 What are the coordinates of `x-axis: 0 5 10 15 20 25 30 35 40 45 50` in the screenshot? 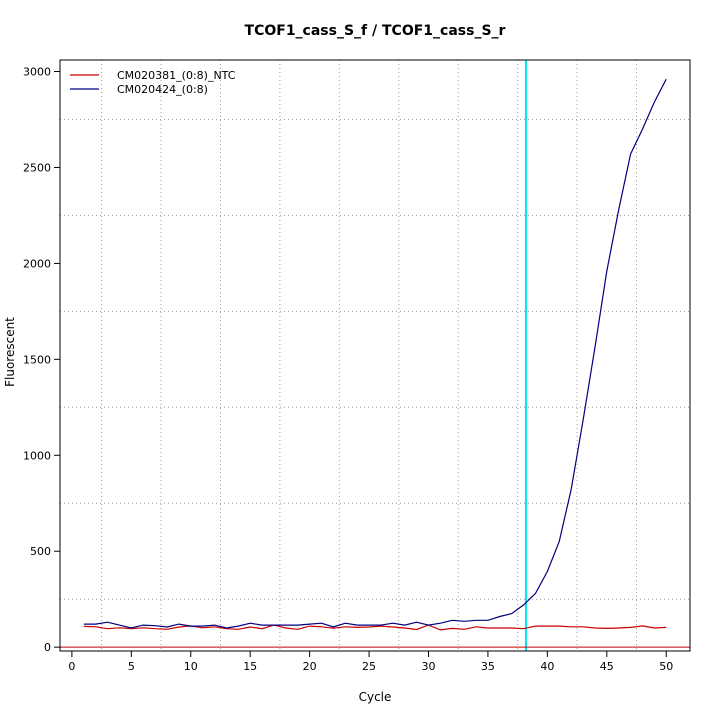 It's located at (370, 662).